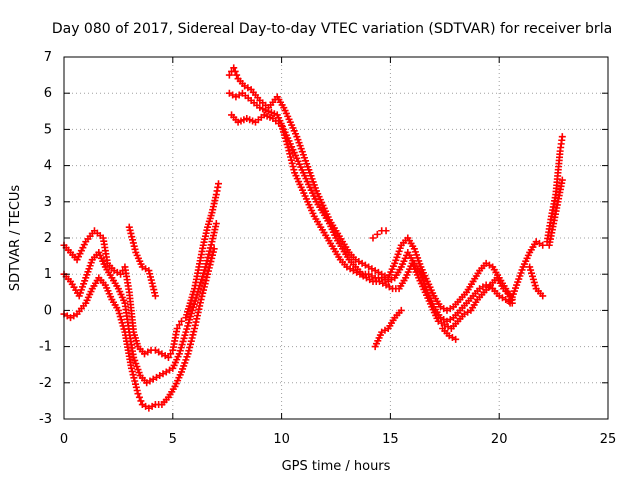  Describe the element at coordinates (48, 202) in the screenshot. I see `y-tick-label: 3` at that location.